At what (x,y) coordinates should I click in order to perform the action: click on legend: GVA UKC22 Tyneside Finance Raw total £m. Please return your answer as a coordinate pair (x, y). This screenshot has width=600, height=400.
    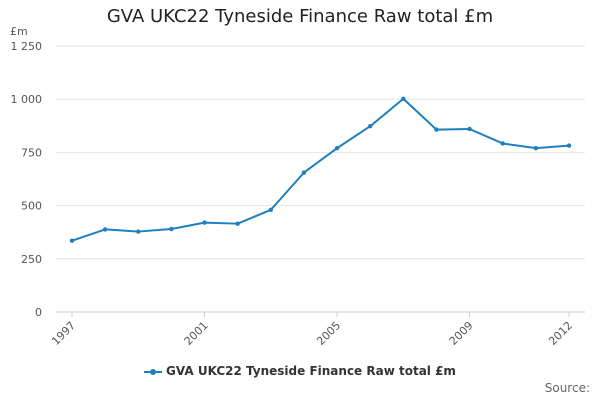
    Looking at the image, I should click on (300, 371).